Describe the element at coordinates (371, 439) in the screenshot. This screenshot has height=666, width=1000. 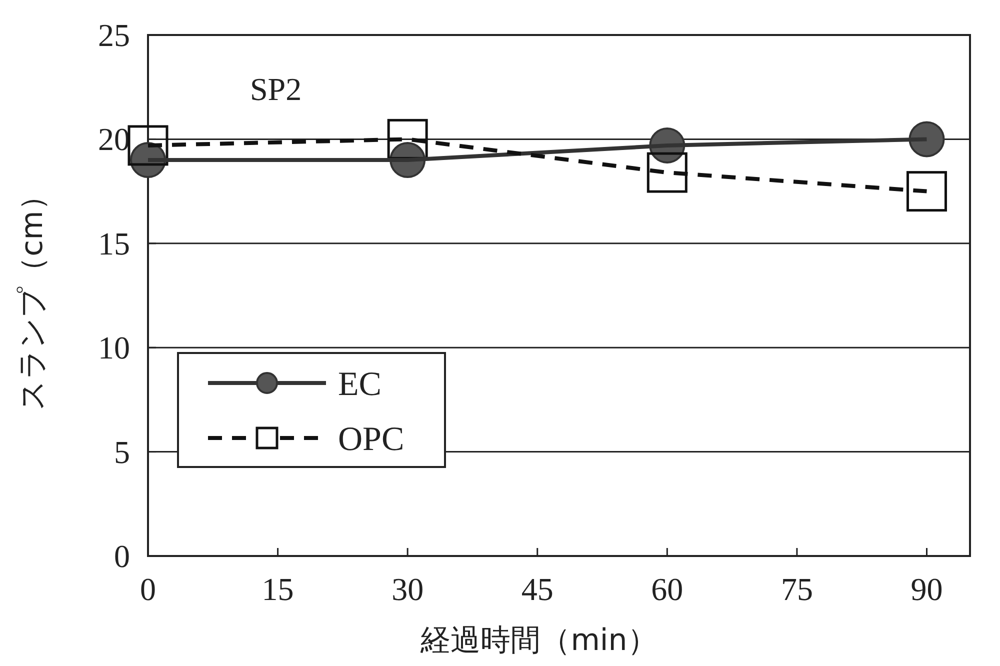
I see `legend-label: OPC` at that location.